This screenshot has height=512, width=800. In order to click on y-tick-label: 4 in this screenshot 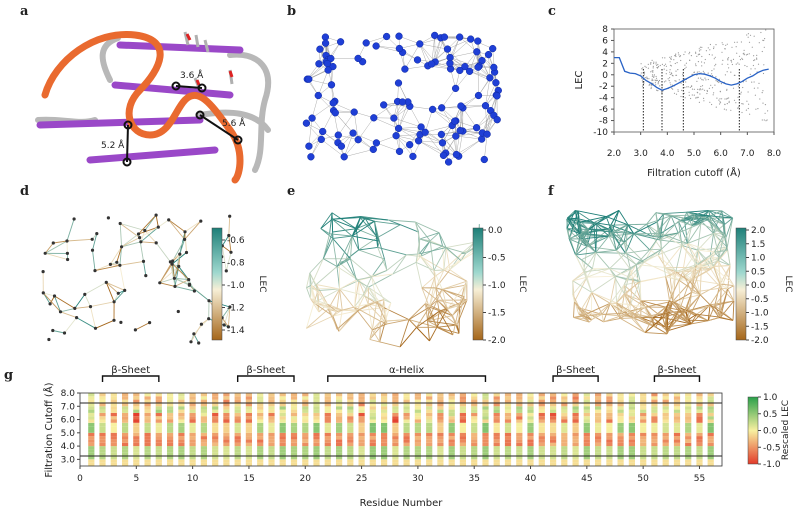, I will do `click(605, 53)`.